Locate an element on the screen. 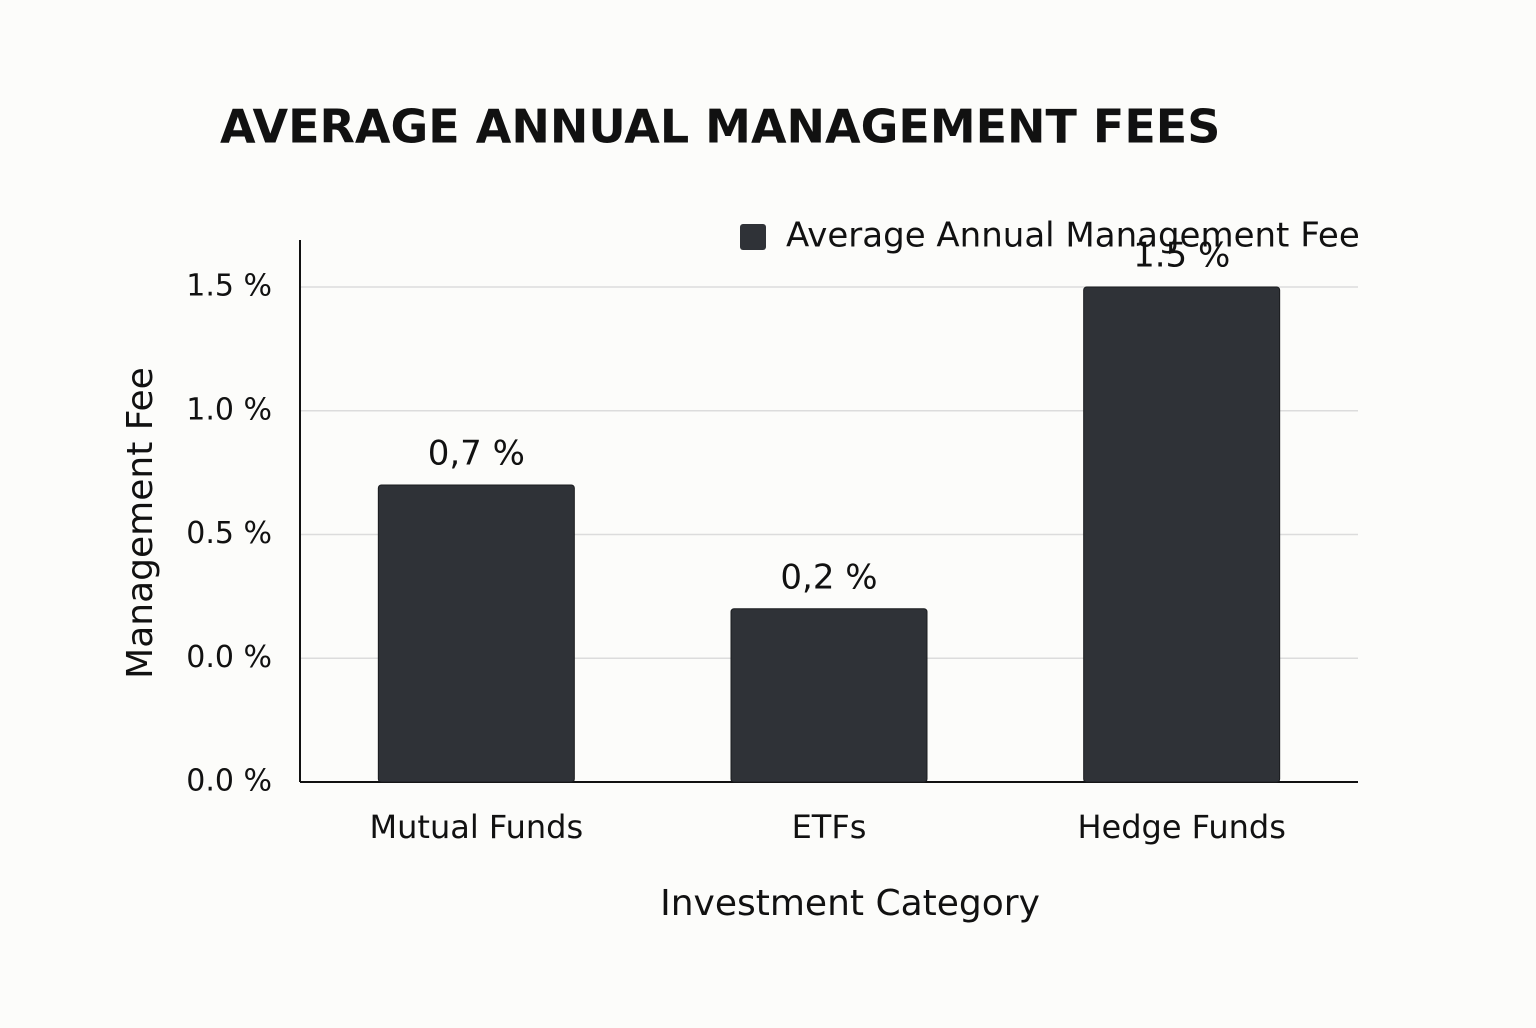 The image size is (1536, 1028). value-label: 0,7 % is located at coordinates (476, 454).